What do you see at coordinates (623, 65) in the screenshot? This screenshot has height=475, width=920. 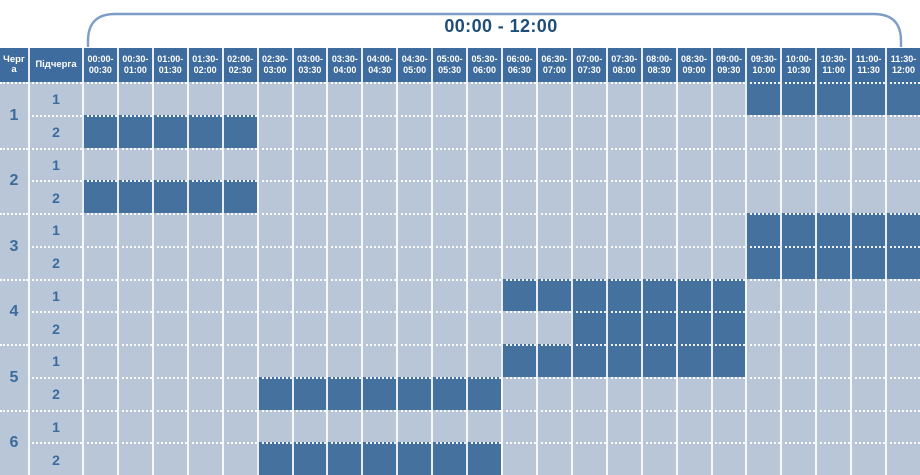 I see `time-header-cell: 07:30- 08:00` at bounding box center [623, 65].